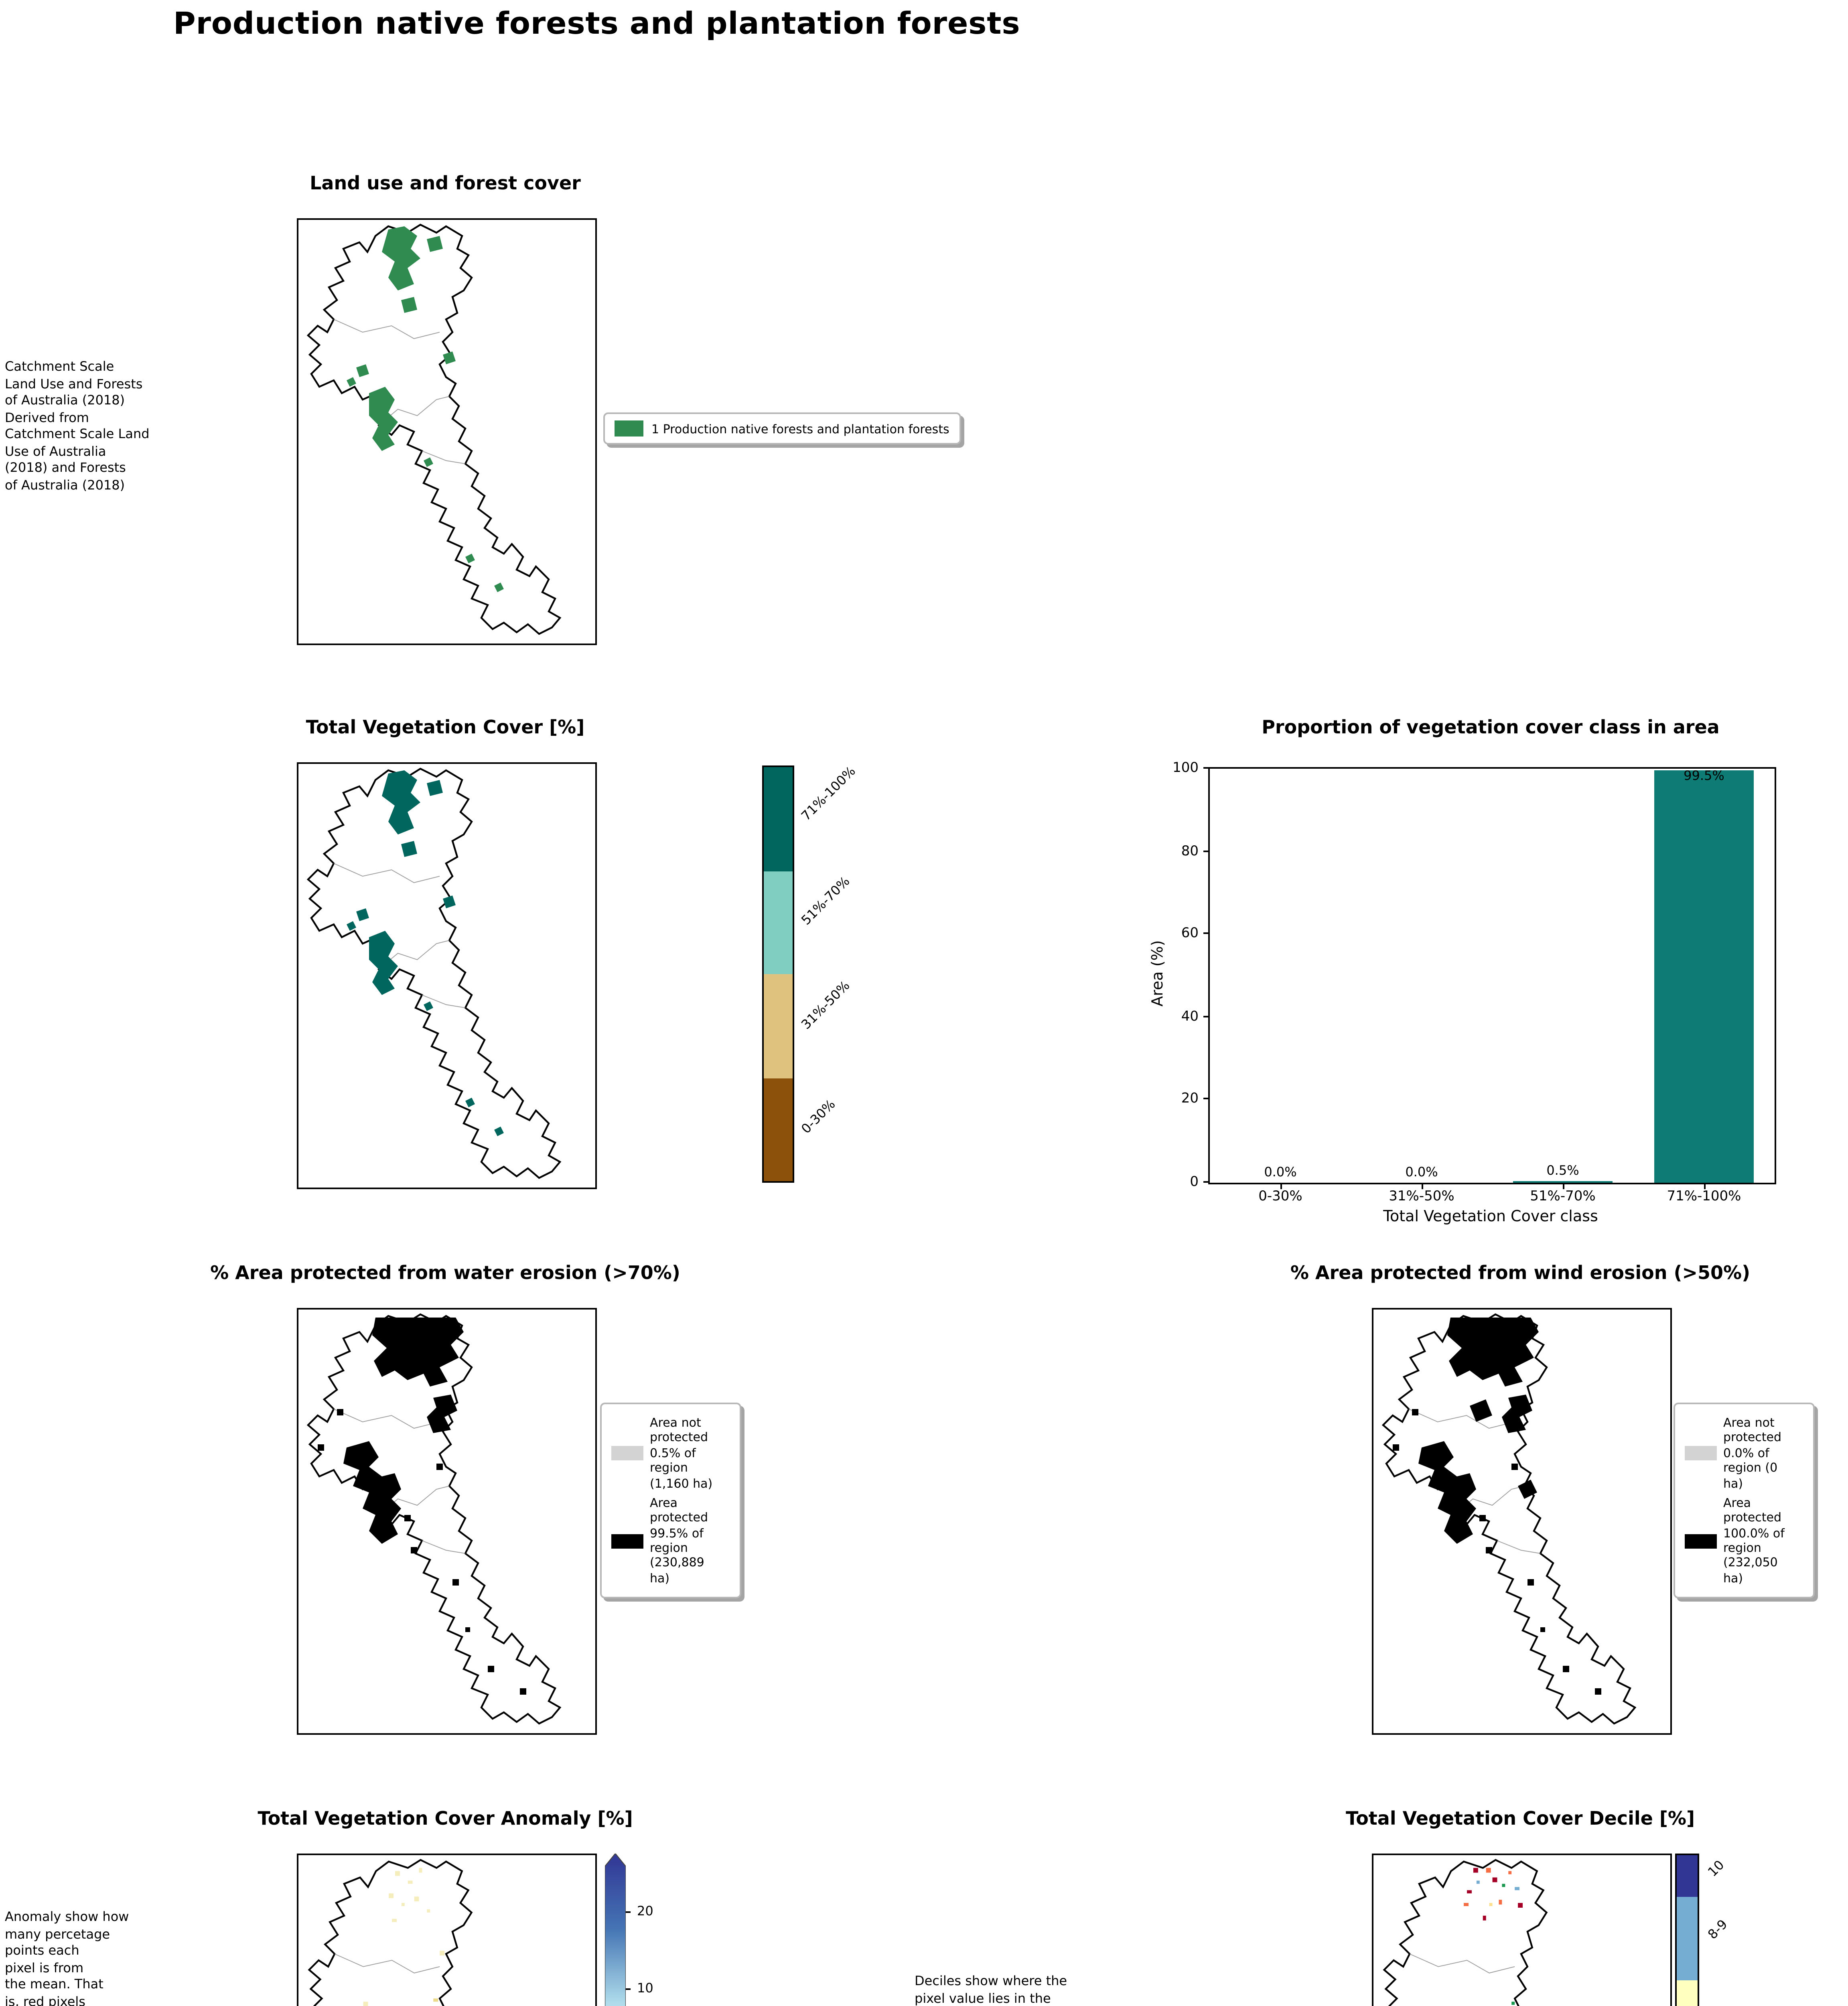 This screenshot has width=1848, height=2006. I want to click on legend-entry: Area not protected 0.0% of region (0 ha), so click(1744, 1453).